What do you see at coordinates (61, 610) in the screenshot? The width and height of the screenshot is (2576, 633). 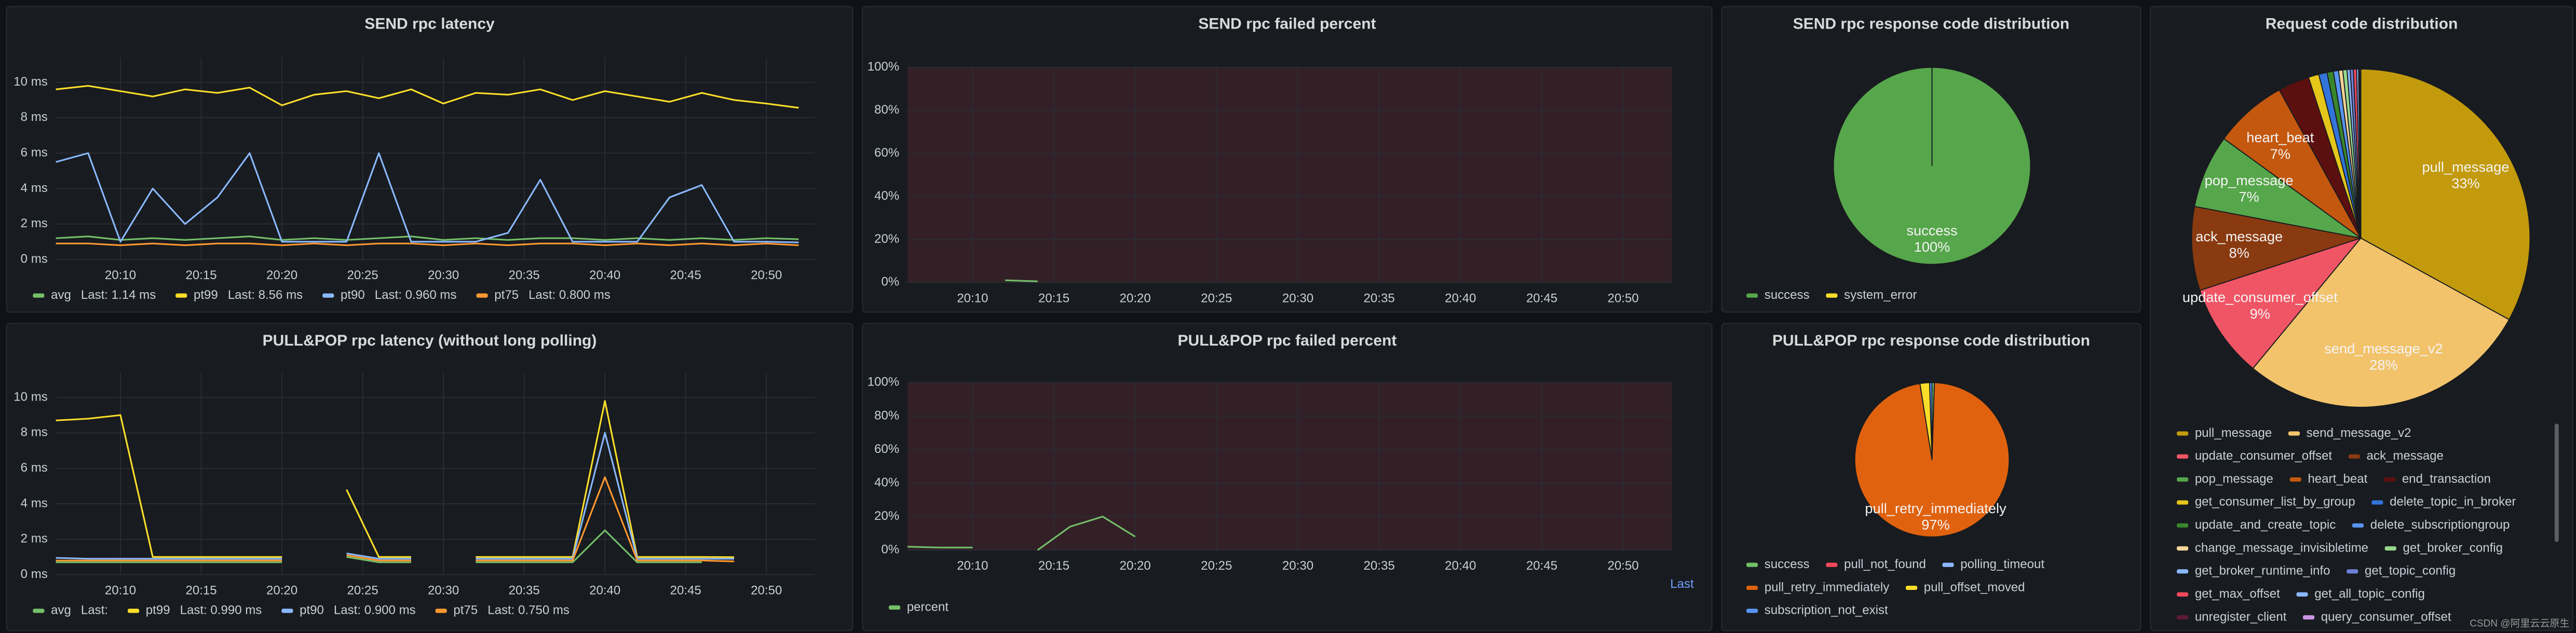 I see `legend-label: avg` at bounding box center [61, 610].